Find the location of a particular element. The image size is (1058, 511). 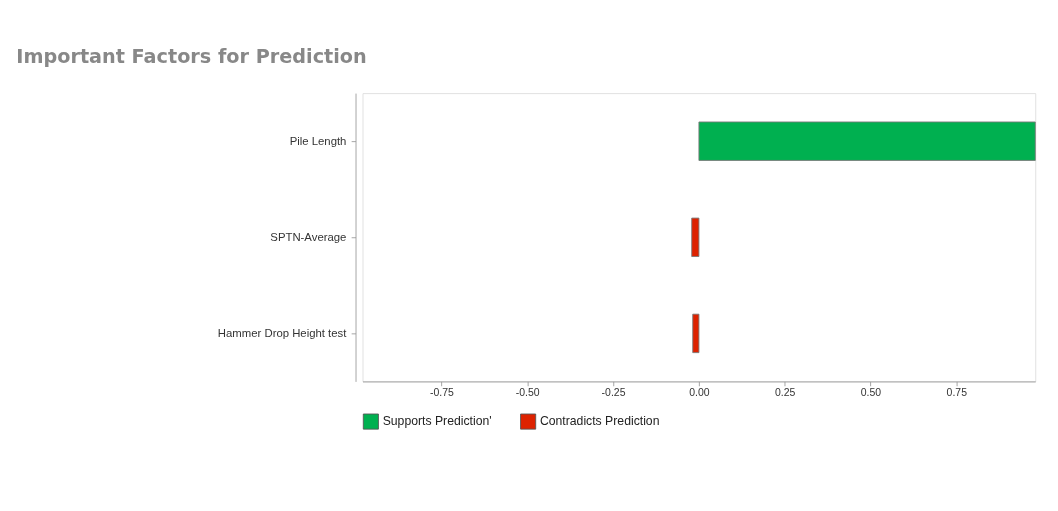

y-tick-label: SPTN-Average is located at coordinates (308, 236).